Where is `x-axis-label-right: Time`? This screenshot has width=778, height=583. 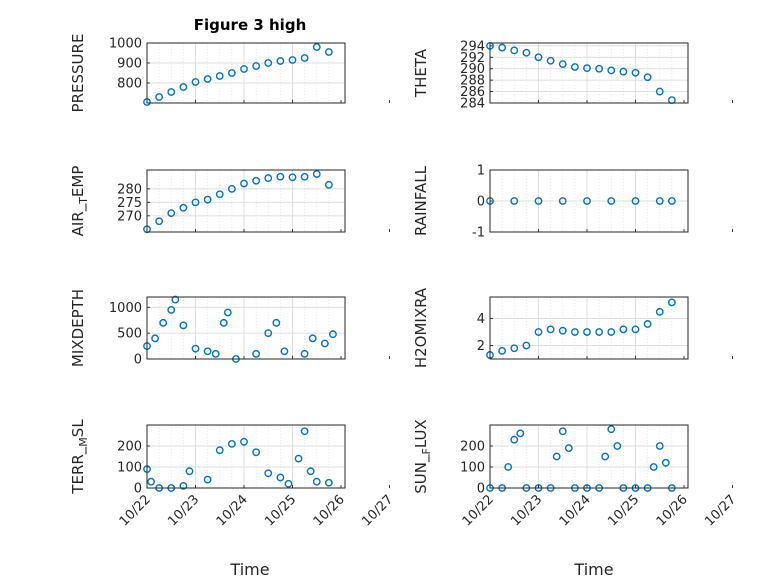 x-axis-label-right: Time is located at coordinates (593, 569).